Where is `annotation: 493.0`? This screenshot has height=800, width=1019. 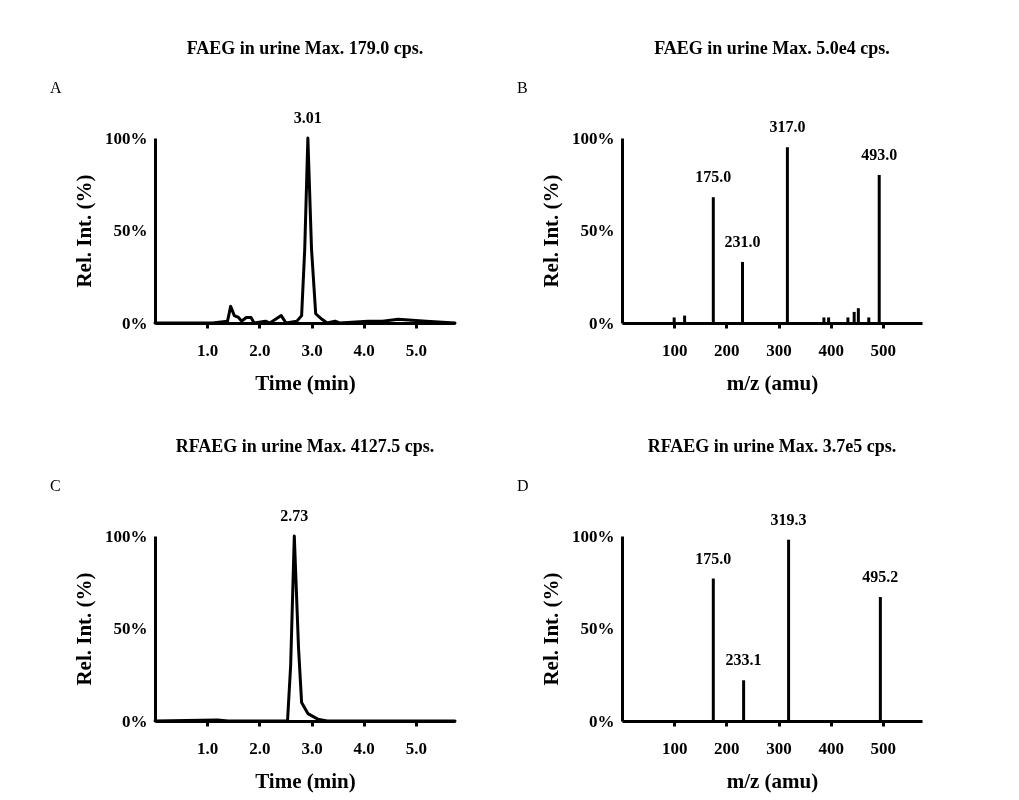
annotation: 493.0 is located at coordinates (879, 154).